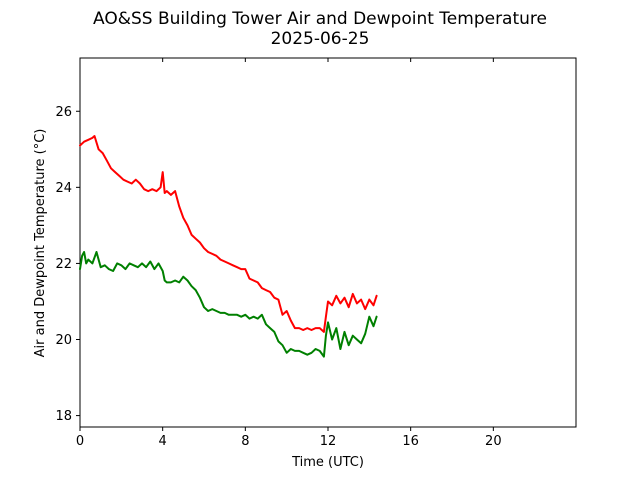 The height and width of the screenshot is (480, 640). Describe the element at coordinates (63, 416) in the screenshot. I see `y-tick-label: 18` at that location.